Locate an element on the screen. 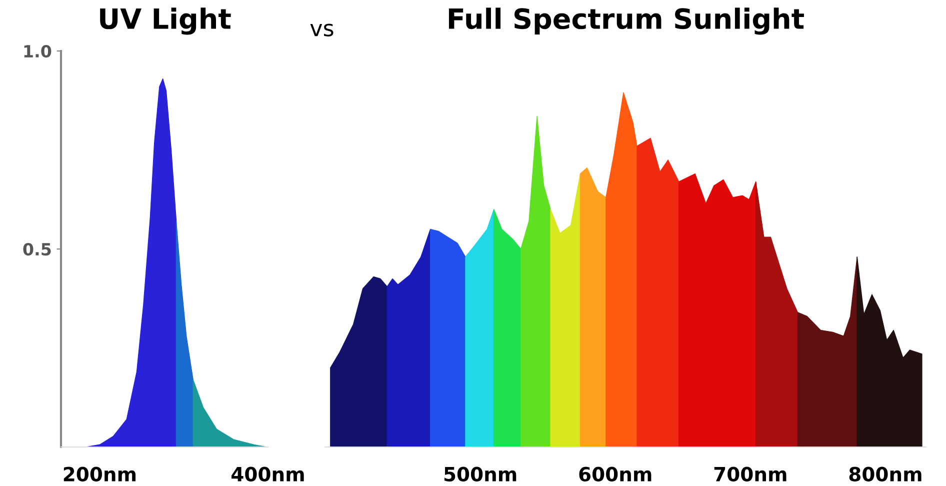  chart-title: Full Spectrum Sunlight is located at coordinates (626, 21).